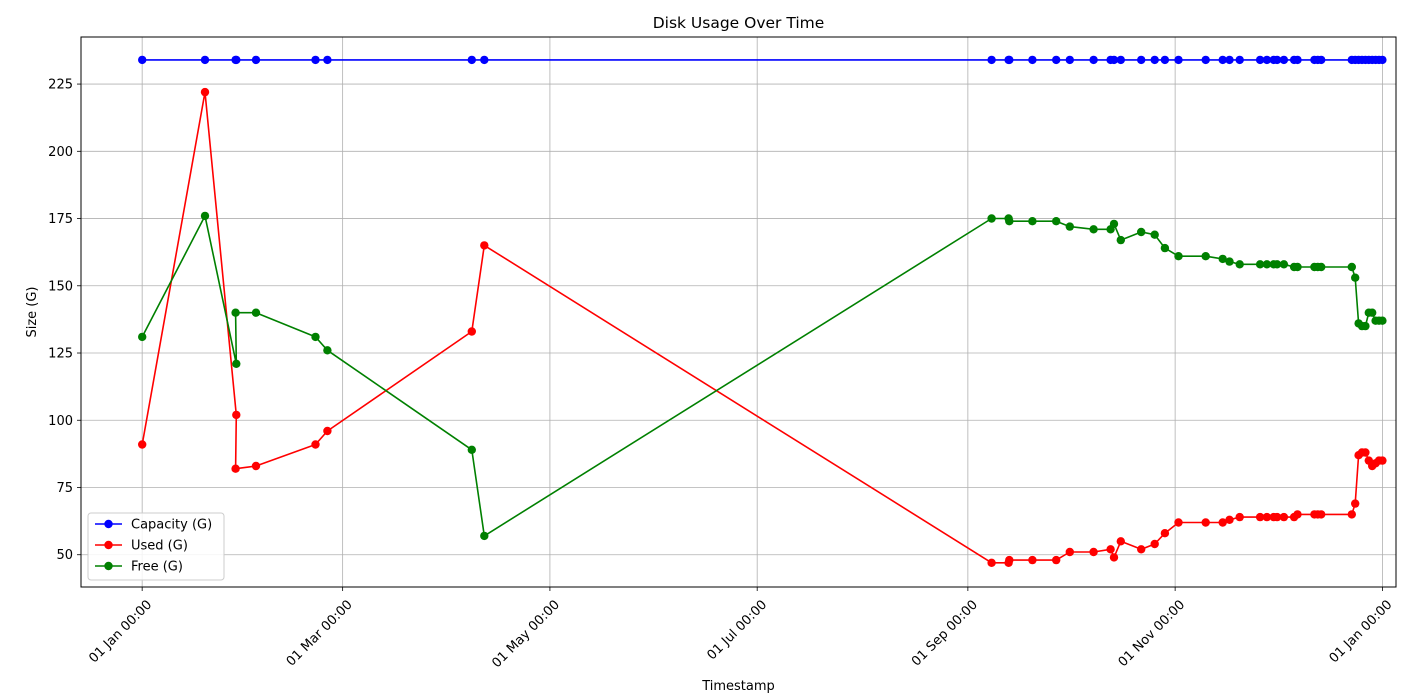  I want to click on legend-entry: Used (G), so click(159, 546).